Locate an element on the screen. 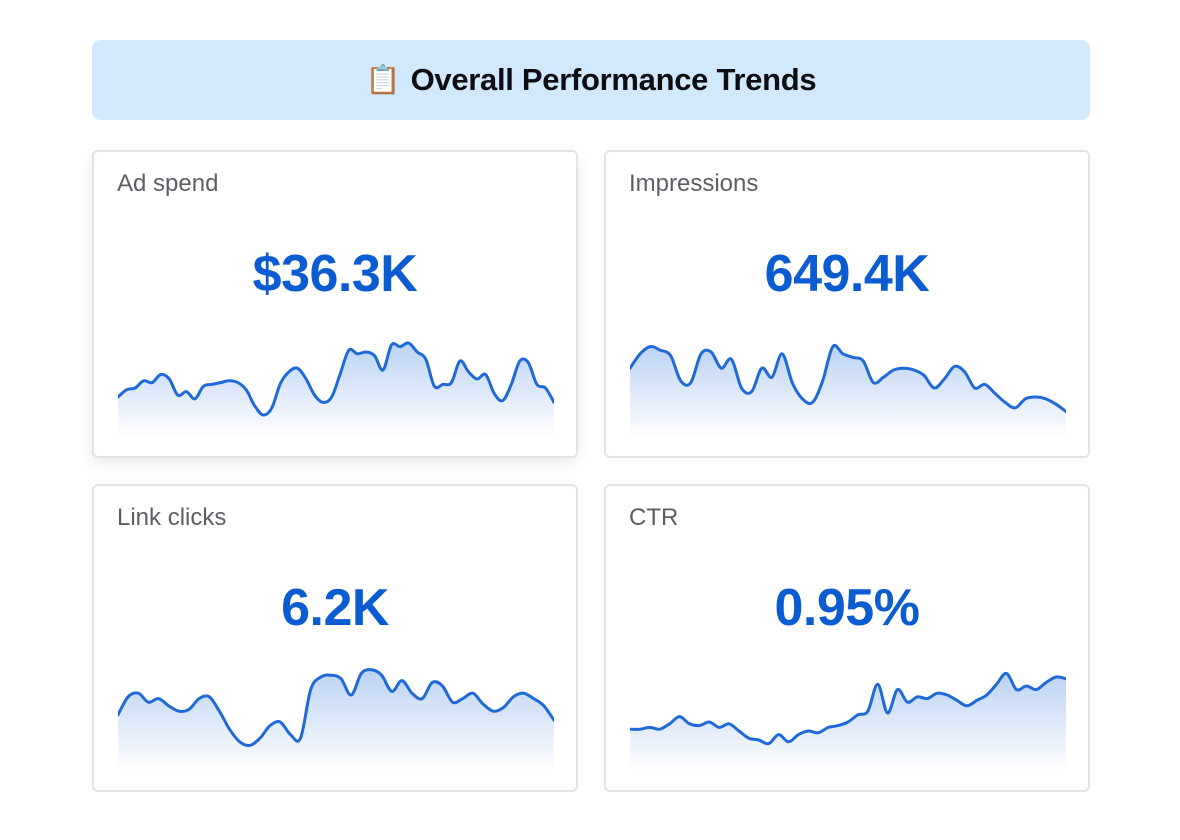 This screenshot has height=840, width=1180. section-header: 📋 Overall Performance Trends is located at coordinates (591, 80).